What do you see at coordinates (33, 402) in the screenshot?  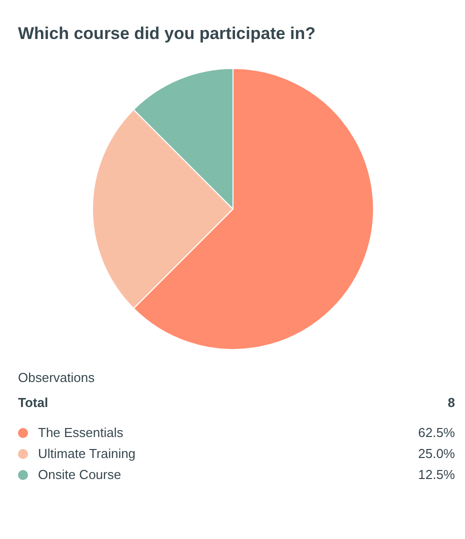 I see `text: Total` at bounding box center [33, 402].